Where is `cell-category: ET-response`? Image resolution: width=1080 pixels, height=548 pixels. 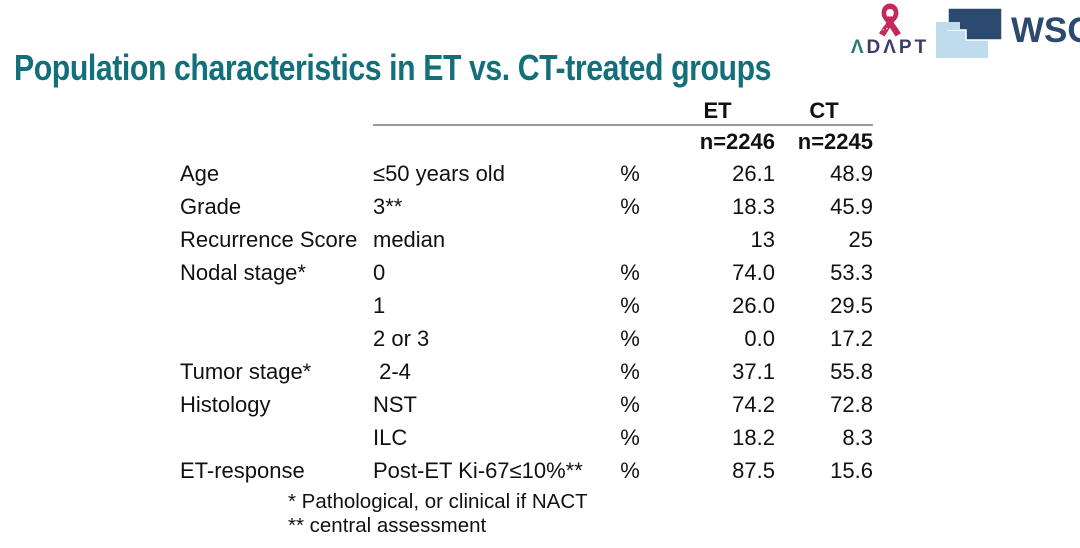 cell-category: ET-response is located at coordinates (242, 470).